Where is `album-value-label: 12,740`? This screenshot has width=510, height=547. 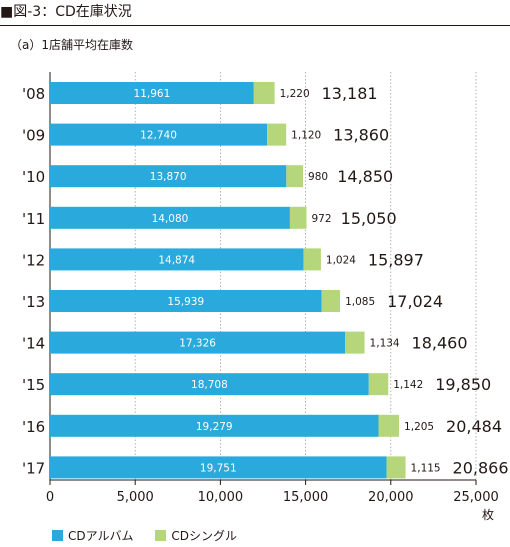 album-value-label: 12,740 is located at coordinates (158, 136).